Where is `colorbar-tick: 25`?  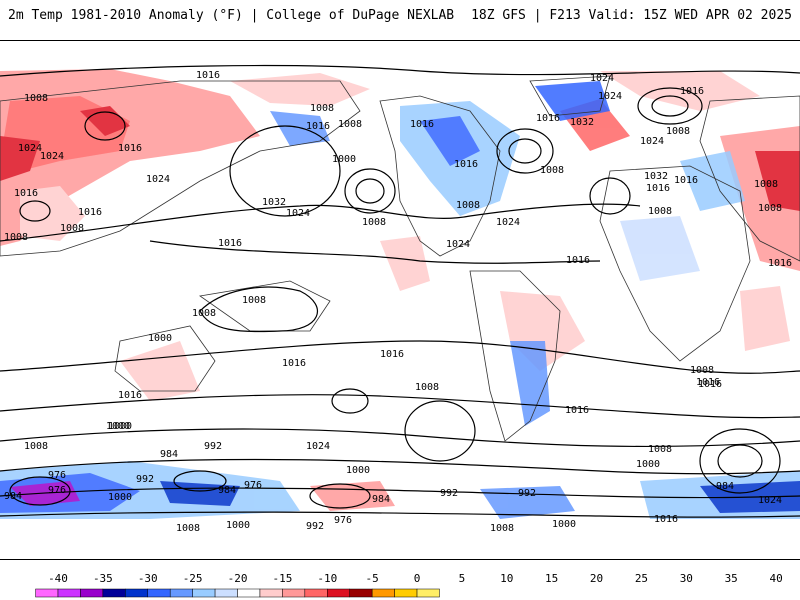 colorbar-tick: 25 is located at coordinates (641, 578).